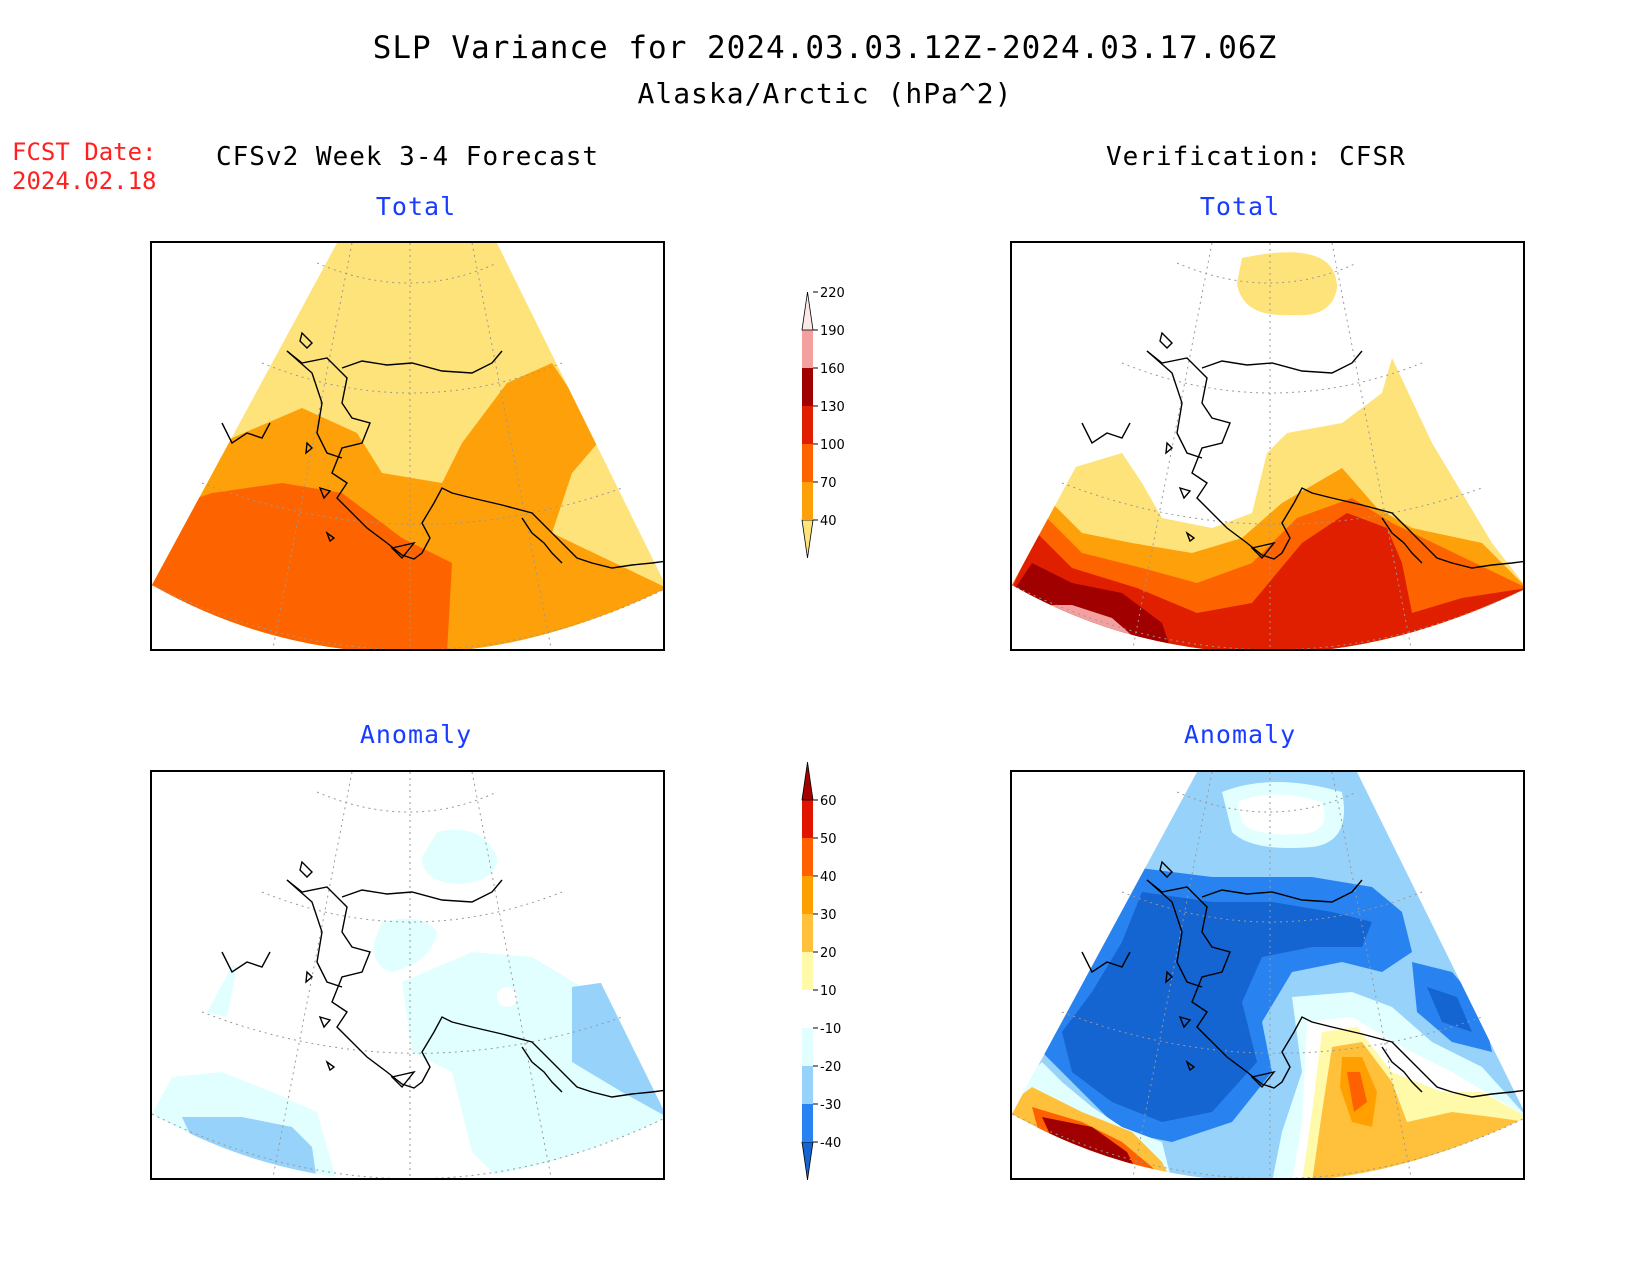  Describe the element at coordinates (832, 407) in the screenshot. I see `colorbar-tick-label: 130` at that location.